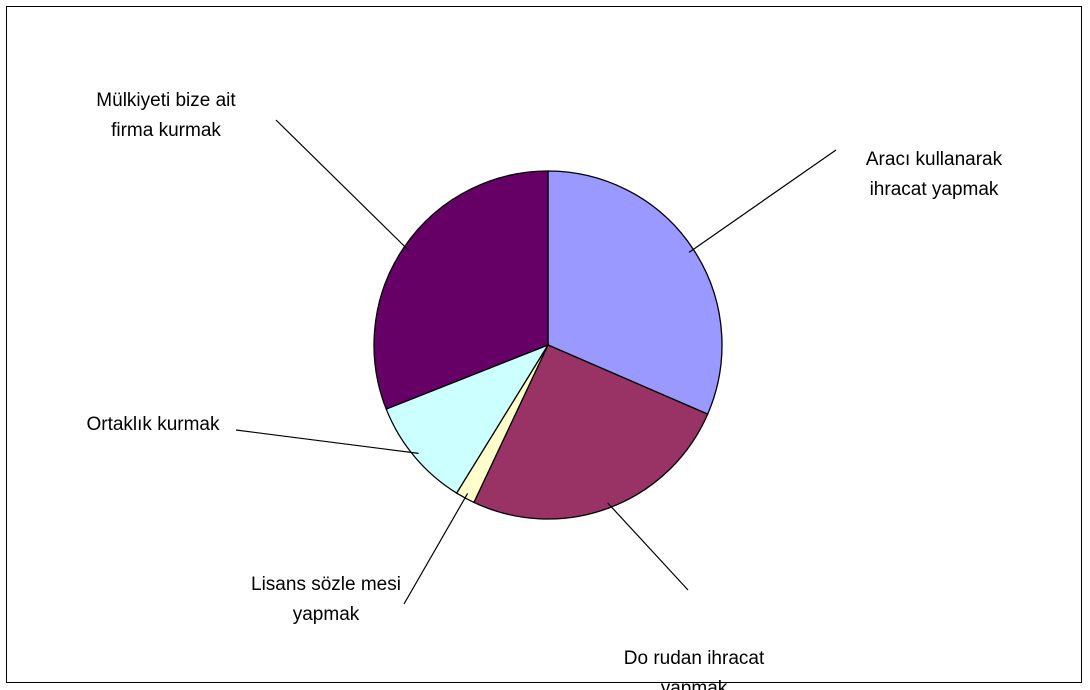 The height and width of the screenshot is (690, 1090). I want to click on slice-label-2: Do rudan ihracat yapmak, so click(694, 669).